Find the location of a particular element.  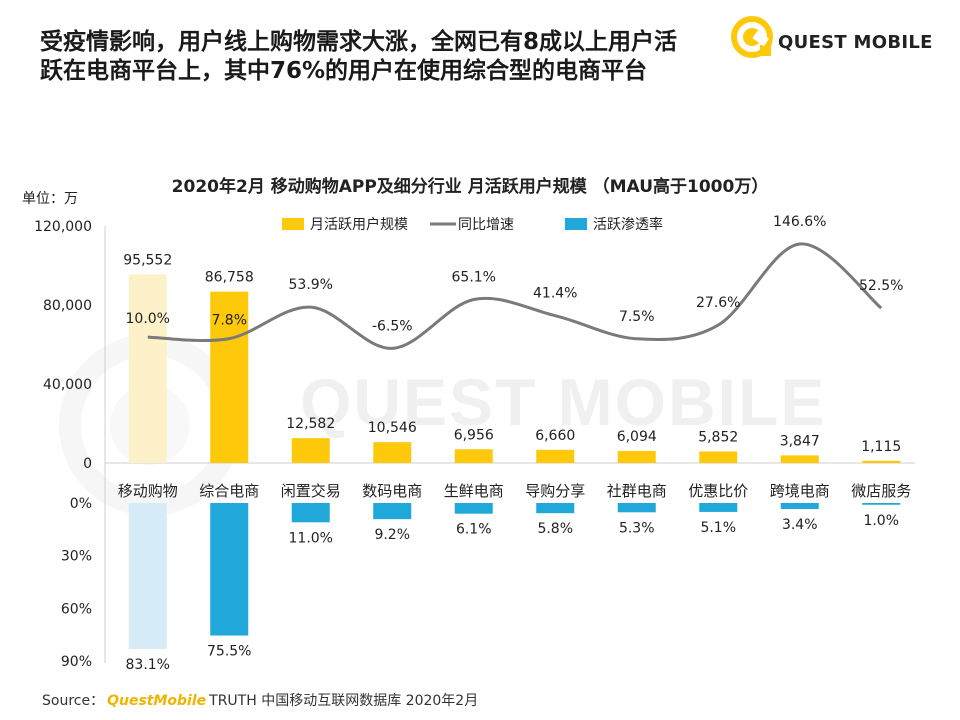

category-label: 生鲜电商 is located at coordinates (474, 491).